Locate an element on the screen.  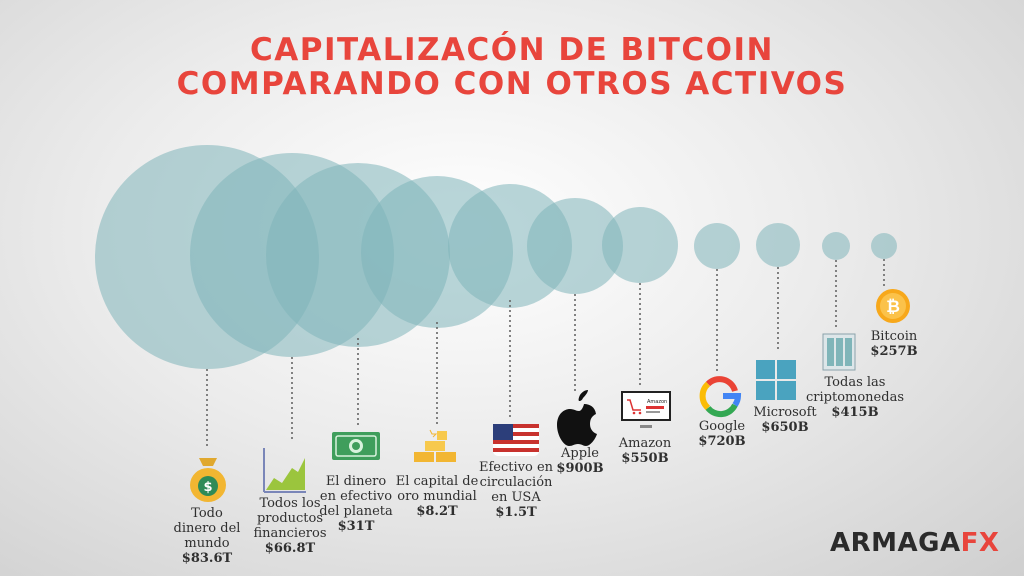
label-financial-products: Todos los productos financieros $66.8T is located at coordinates (290, 526).